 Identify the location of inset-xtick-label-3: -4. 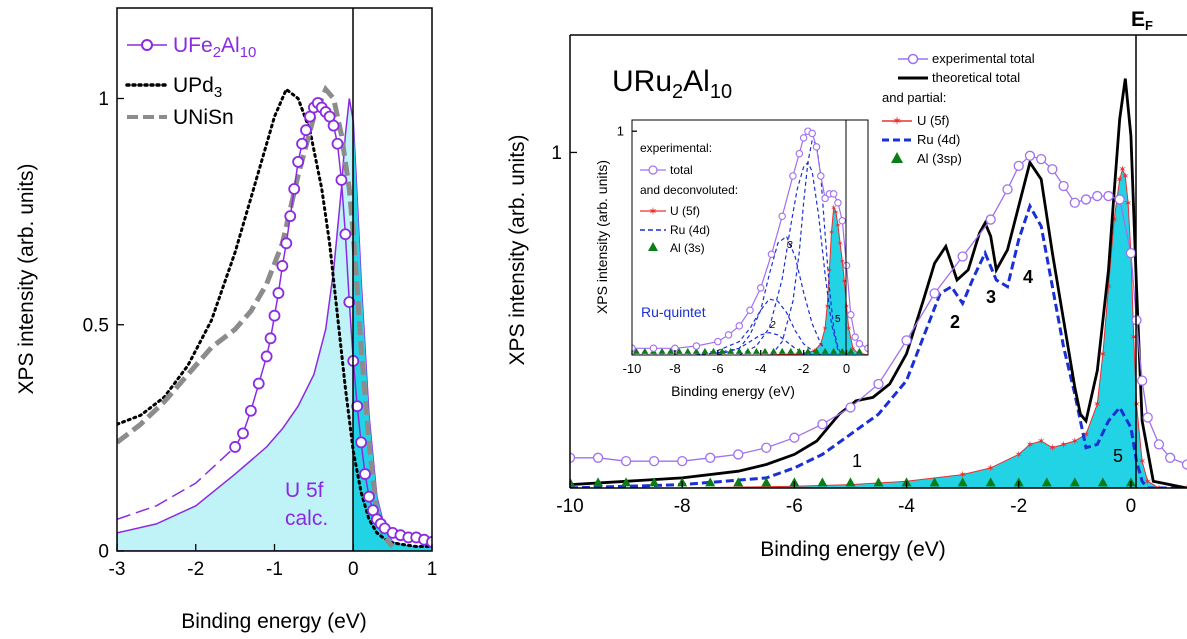
(761, 368).